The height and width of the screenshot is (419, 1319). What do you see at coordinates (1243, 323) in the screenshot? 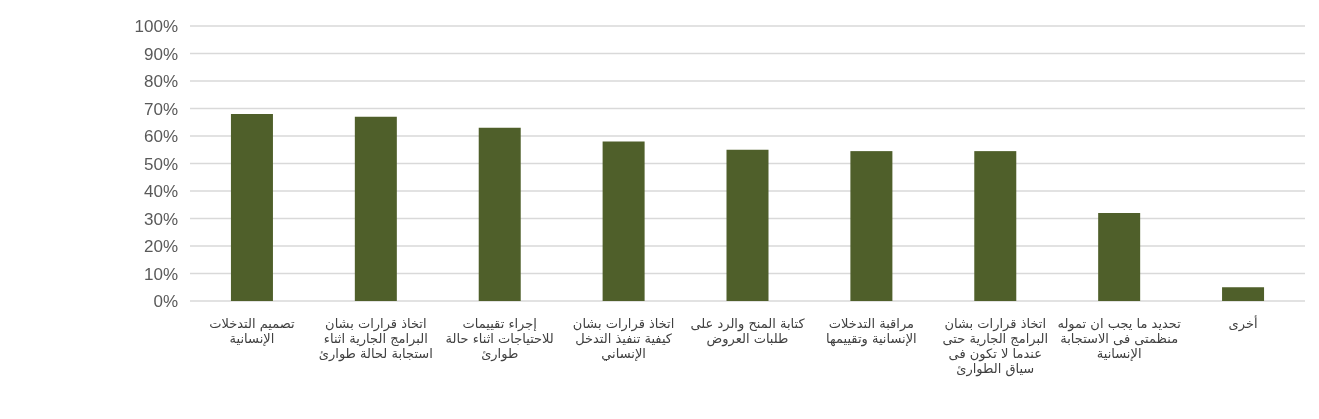
I see `x-tick-label: أخرى` at bounding box center [1243, 323].